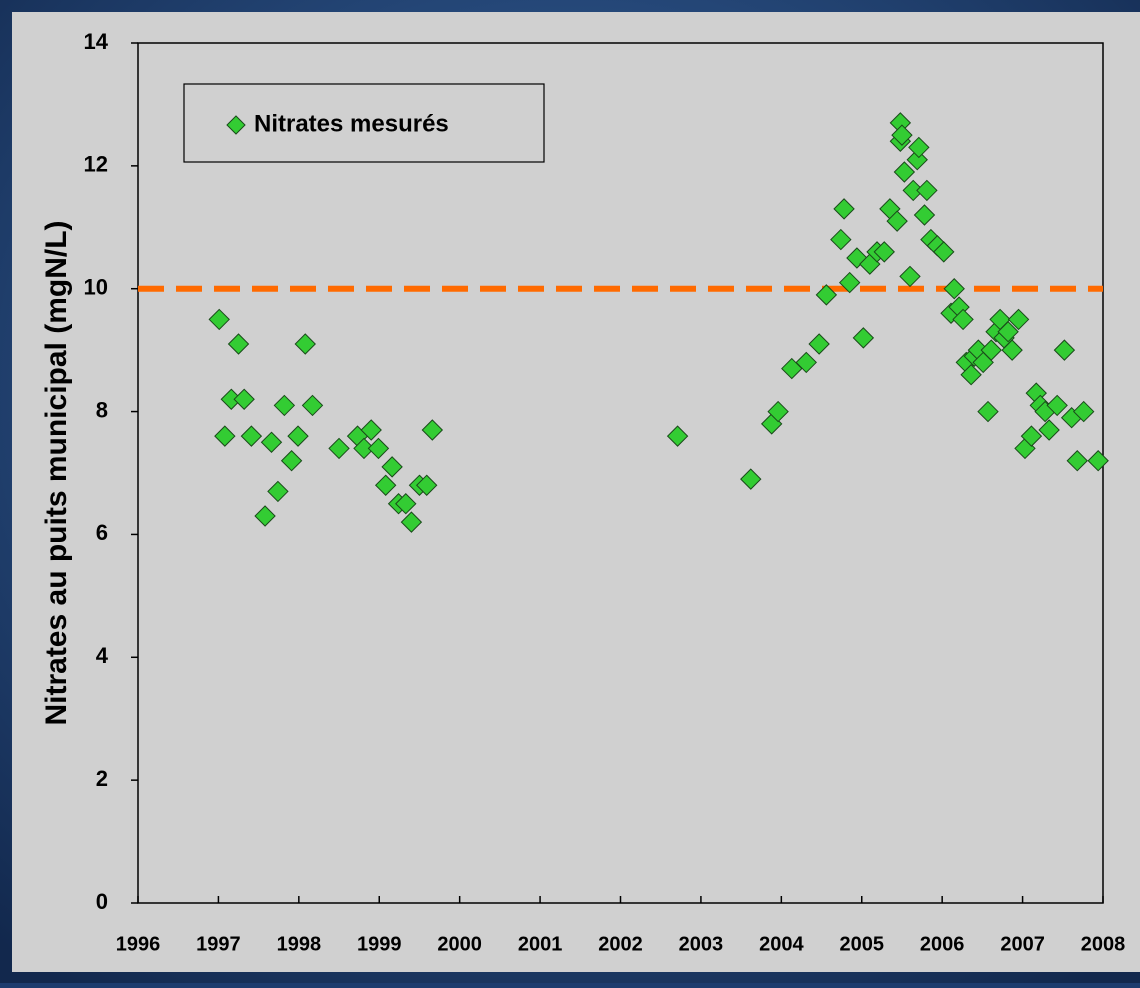 Image resolution: width=1140 pixels, height=988 pixels. I want to click on x-tick-label: 2006, so click(942, 944).